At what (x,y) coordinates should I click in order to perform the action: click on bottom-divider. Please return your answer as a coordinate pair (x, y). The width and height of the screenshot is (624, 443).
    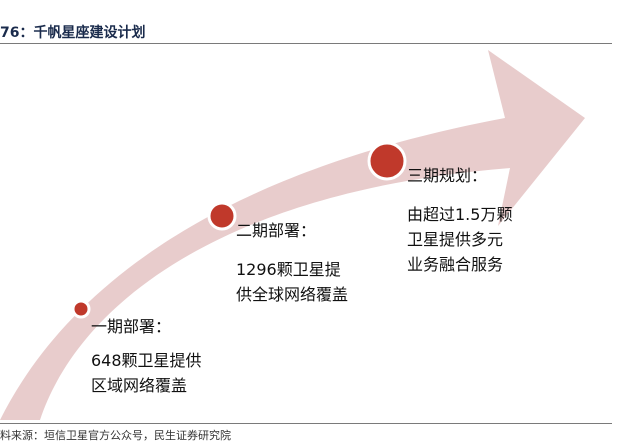
    Looking at the image, I should click on (306, 423).